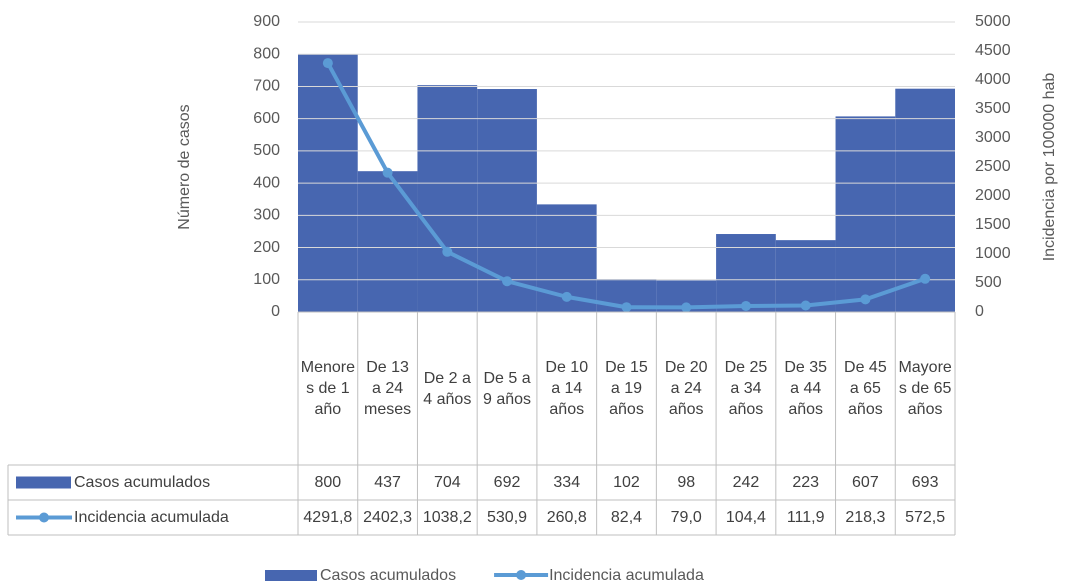  Describe the element at coordinates (266, 86) in the screenshot. I see `y-tick-label: 700` at that location.